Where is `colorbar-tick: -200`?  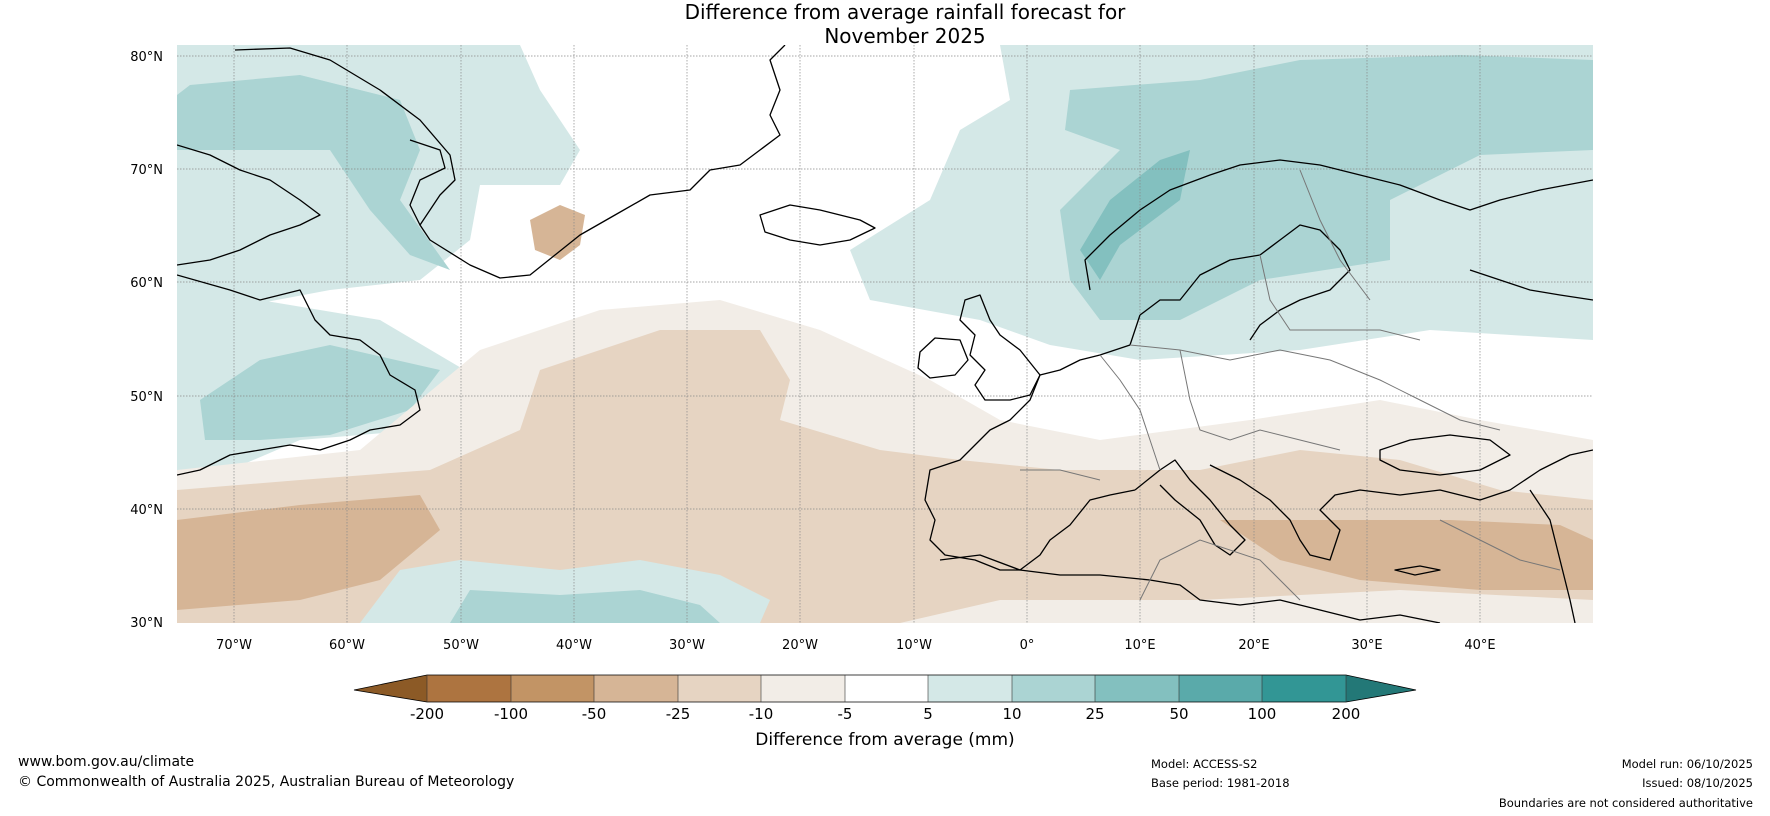
colorbar-tick: -200 is located at coordinates (427, 714).